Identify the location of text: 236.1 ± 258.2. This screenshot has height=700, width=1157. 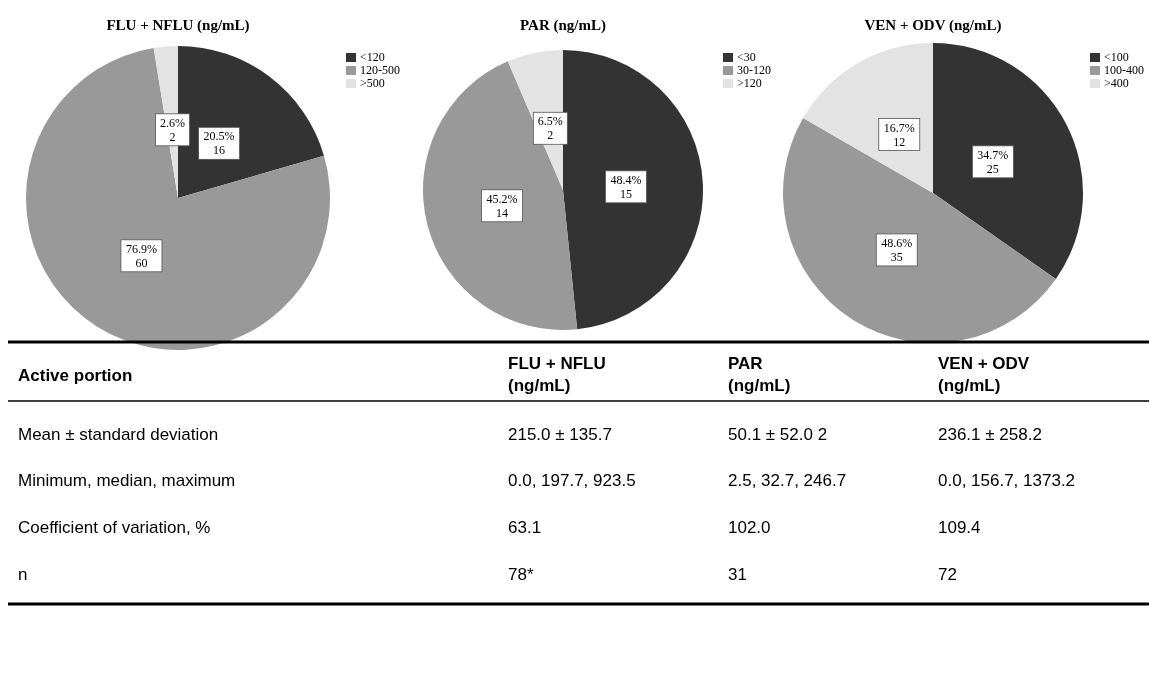
(990, 434).